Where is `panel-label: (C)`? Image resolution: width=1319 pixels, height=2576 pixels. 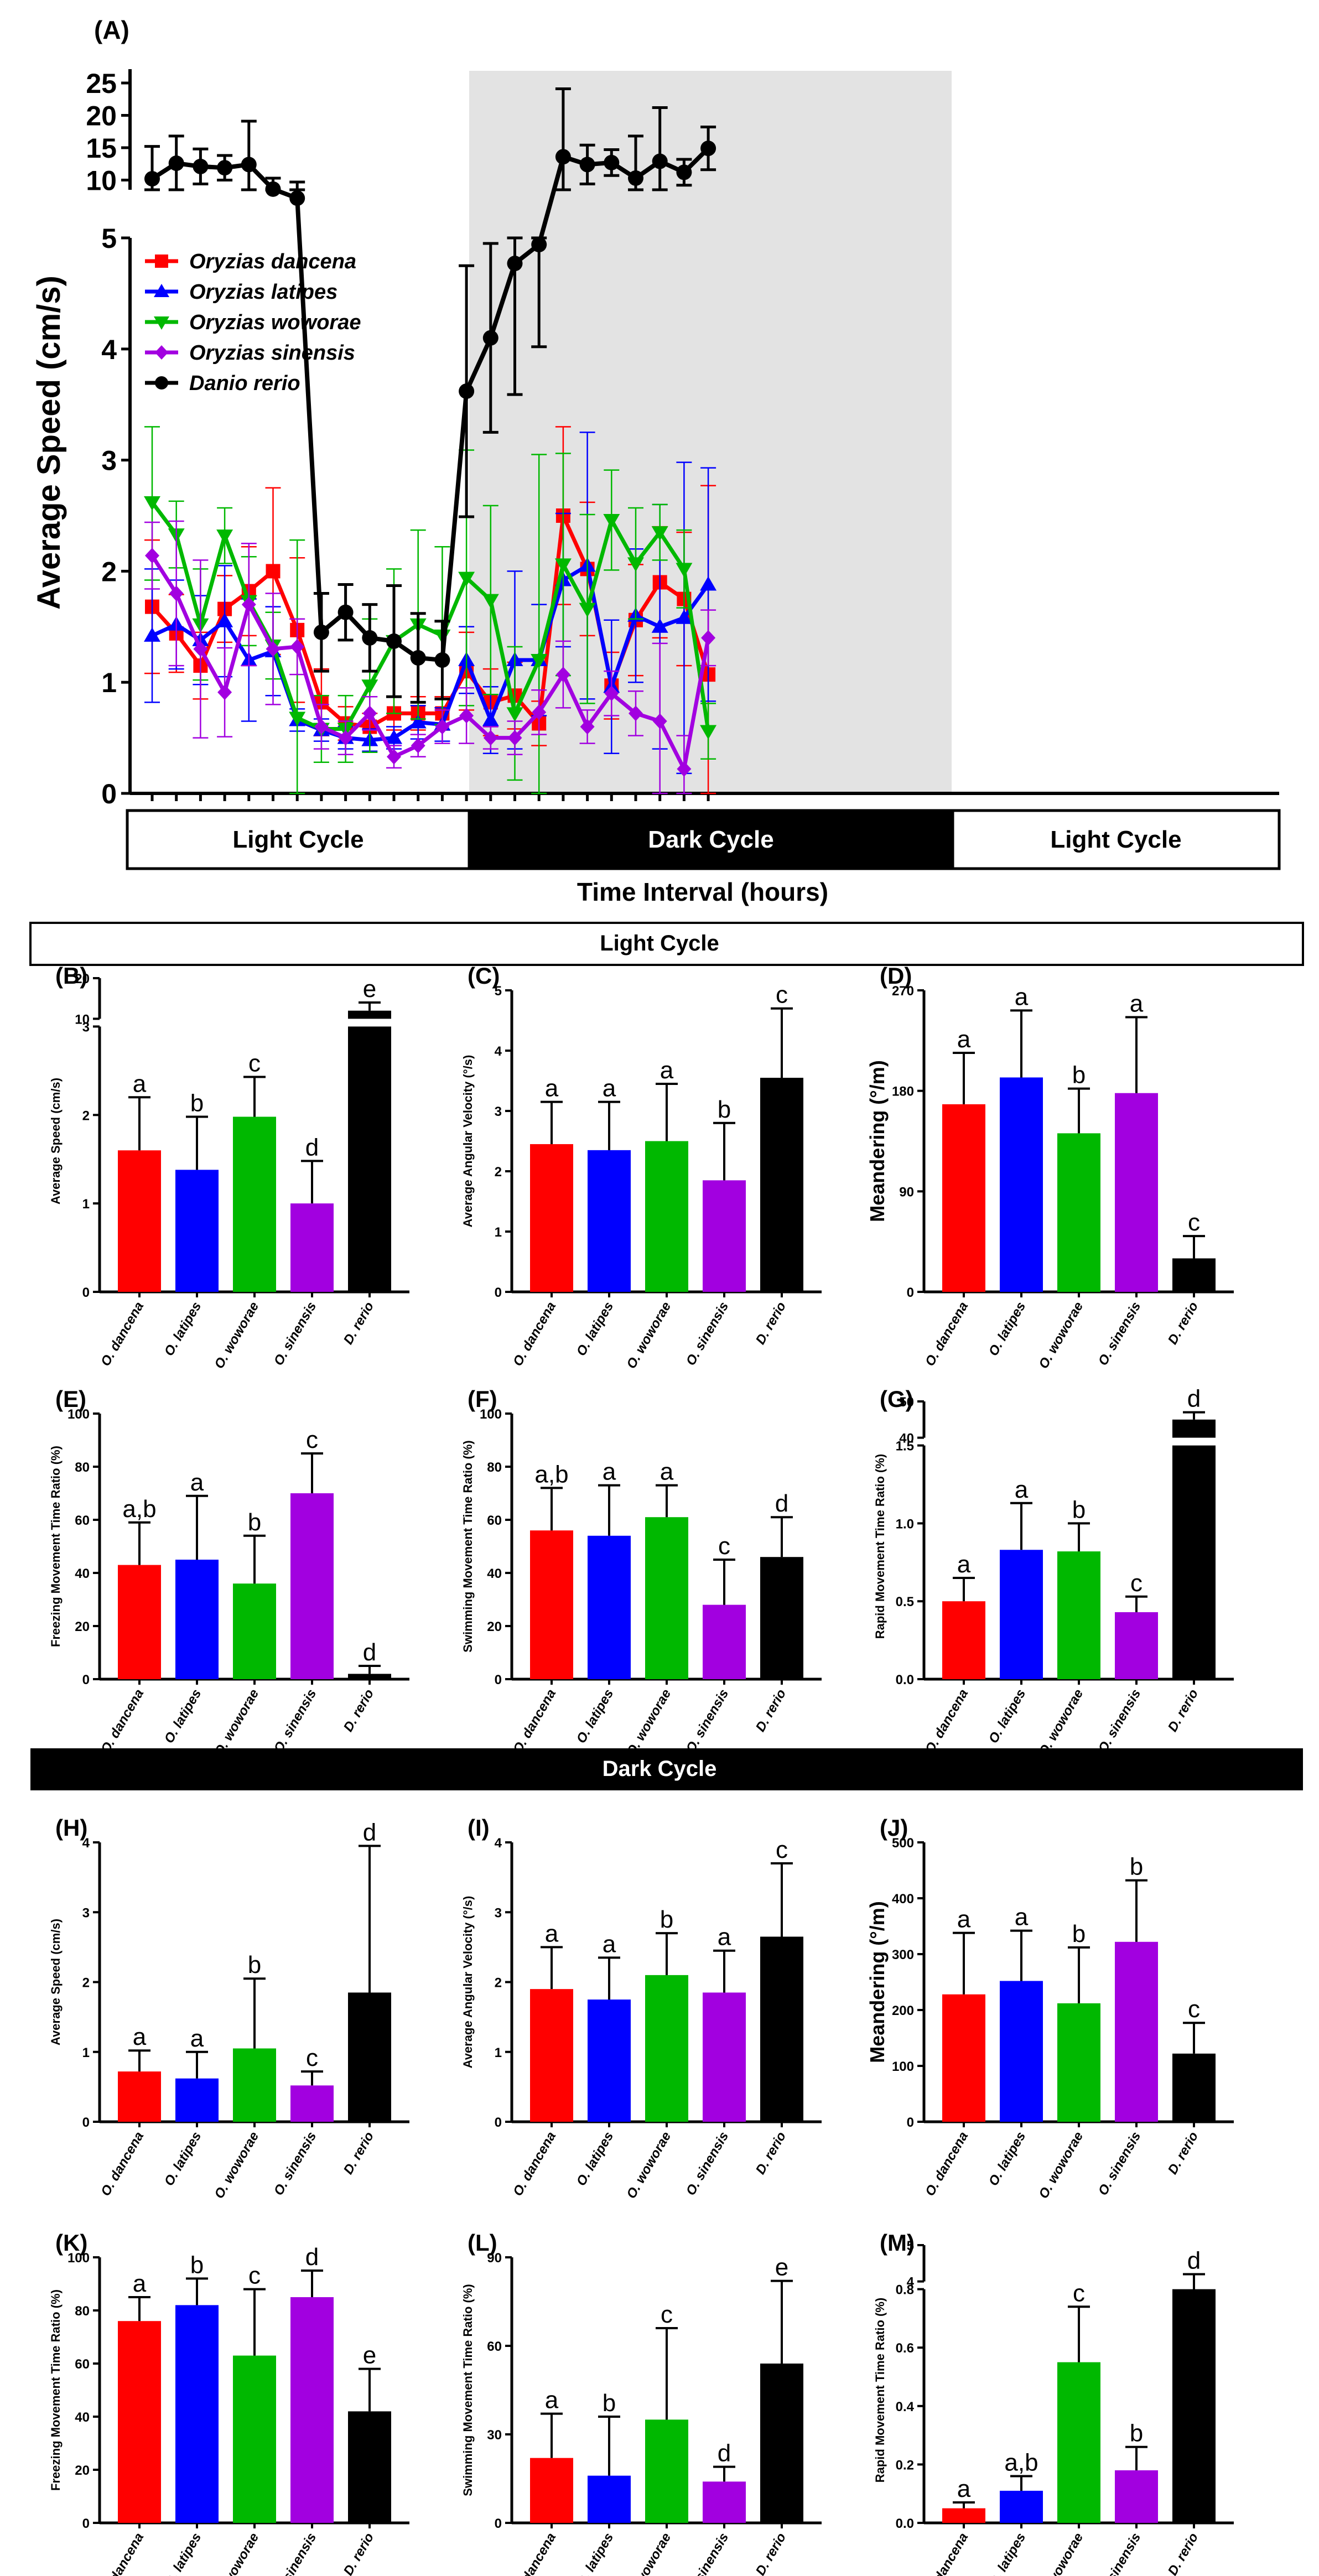 panel-label: (C) is located at coordinates (484, 976).